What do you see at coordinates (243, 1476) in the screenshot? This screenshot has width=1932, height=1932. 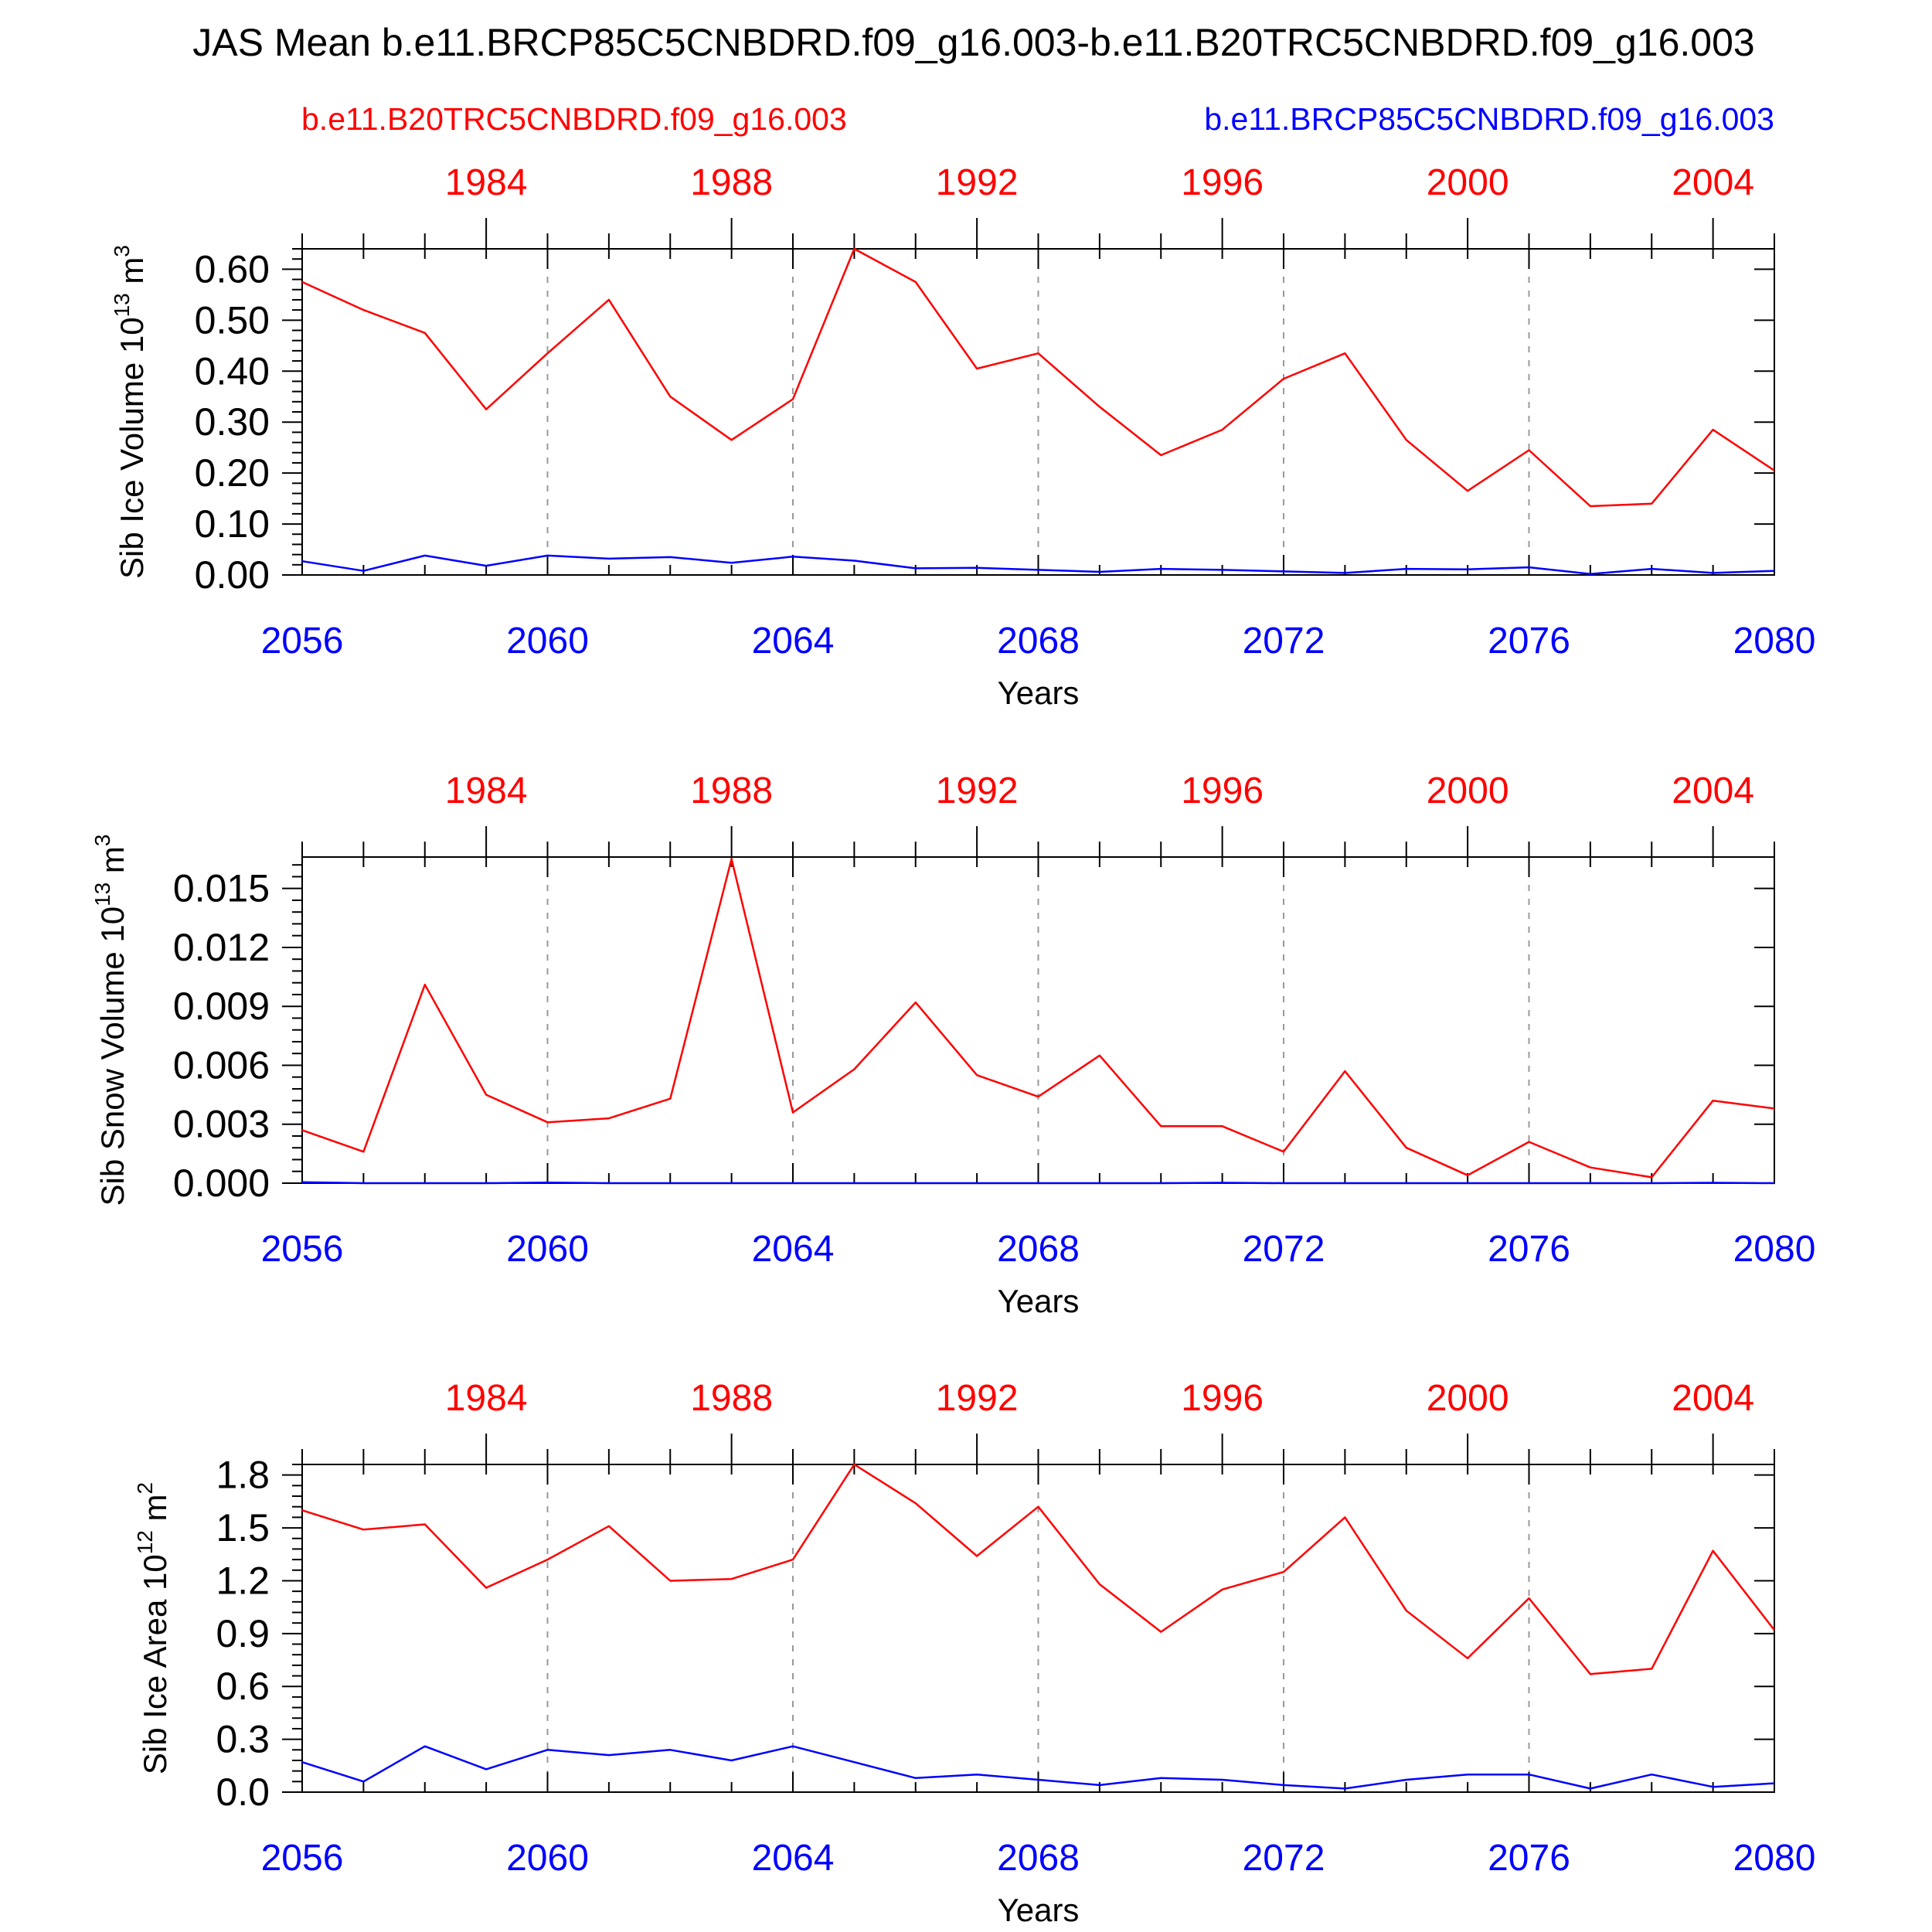 I see `y-tick-label: 1.8` at bounding box center [243, 1476].